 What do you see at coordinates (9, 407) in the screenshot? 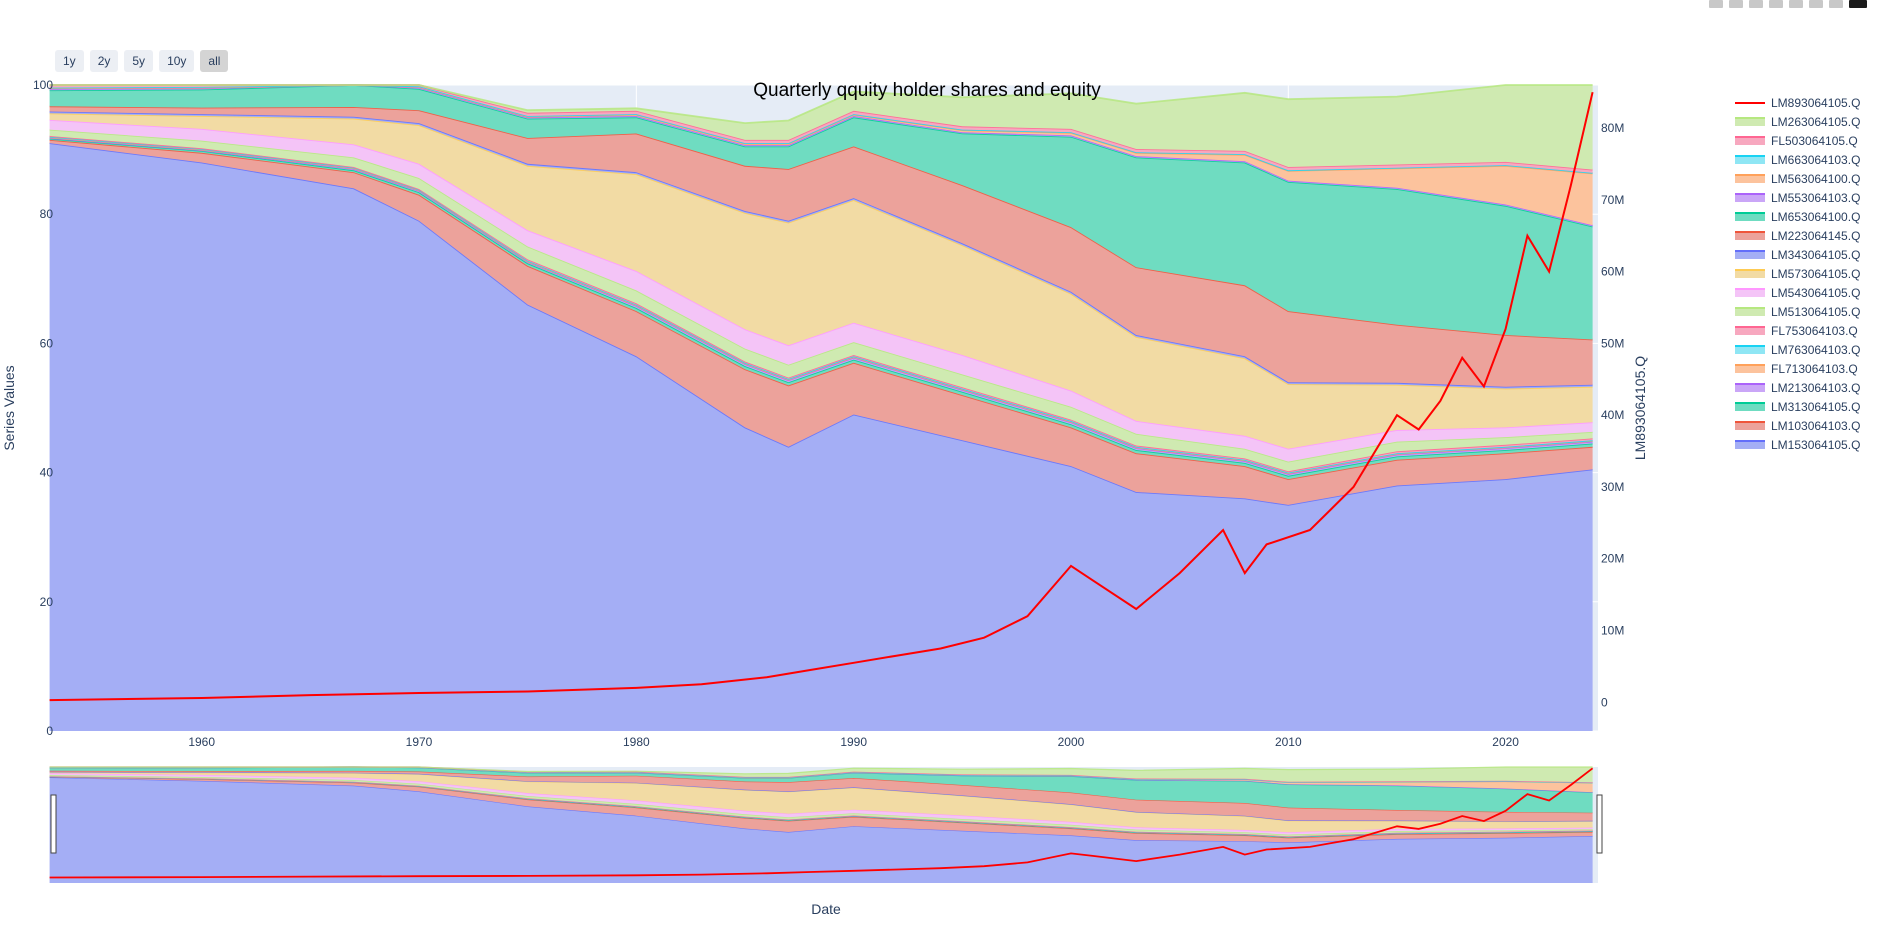
I see `y-axis-title: Series Values` at bounding box center [9, 407].